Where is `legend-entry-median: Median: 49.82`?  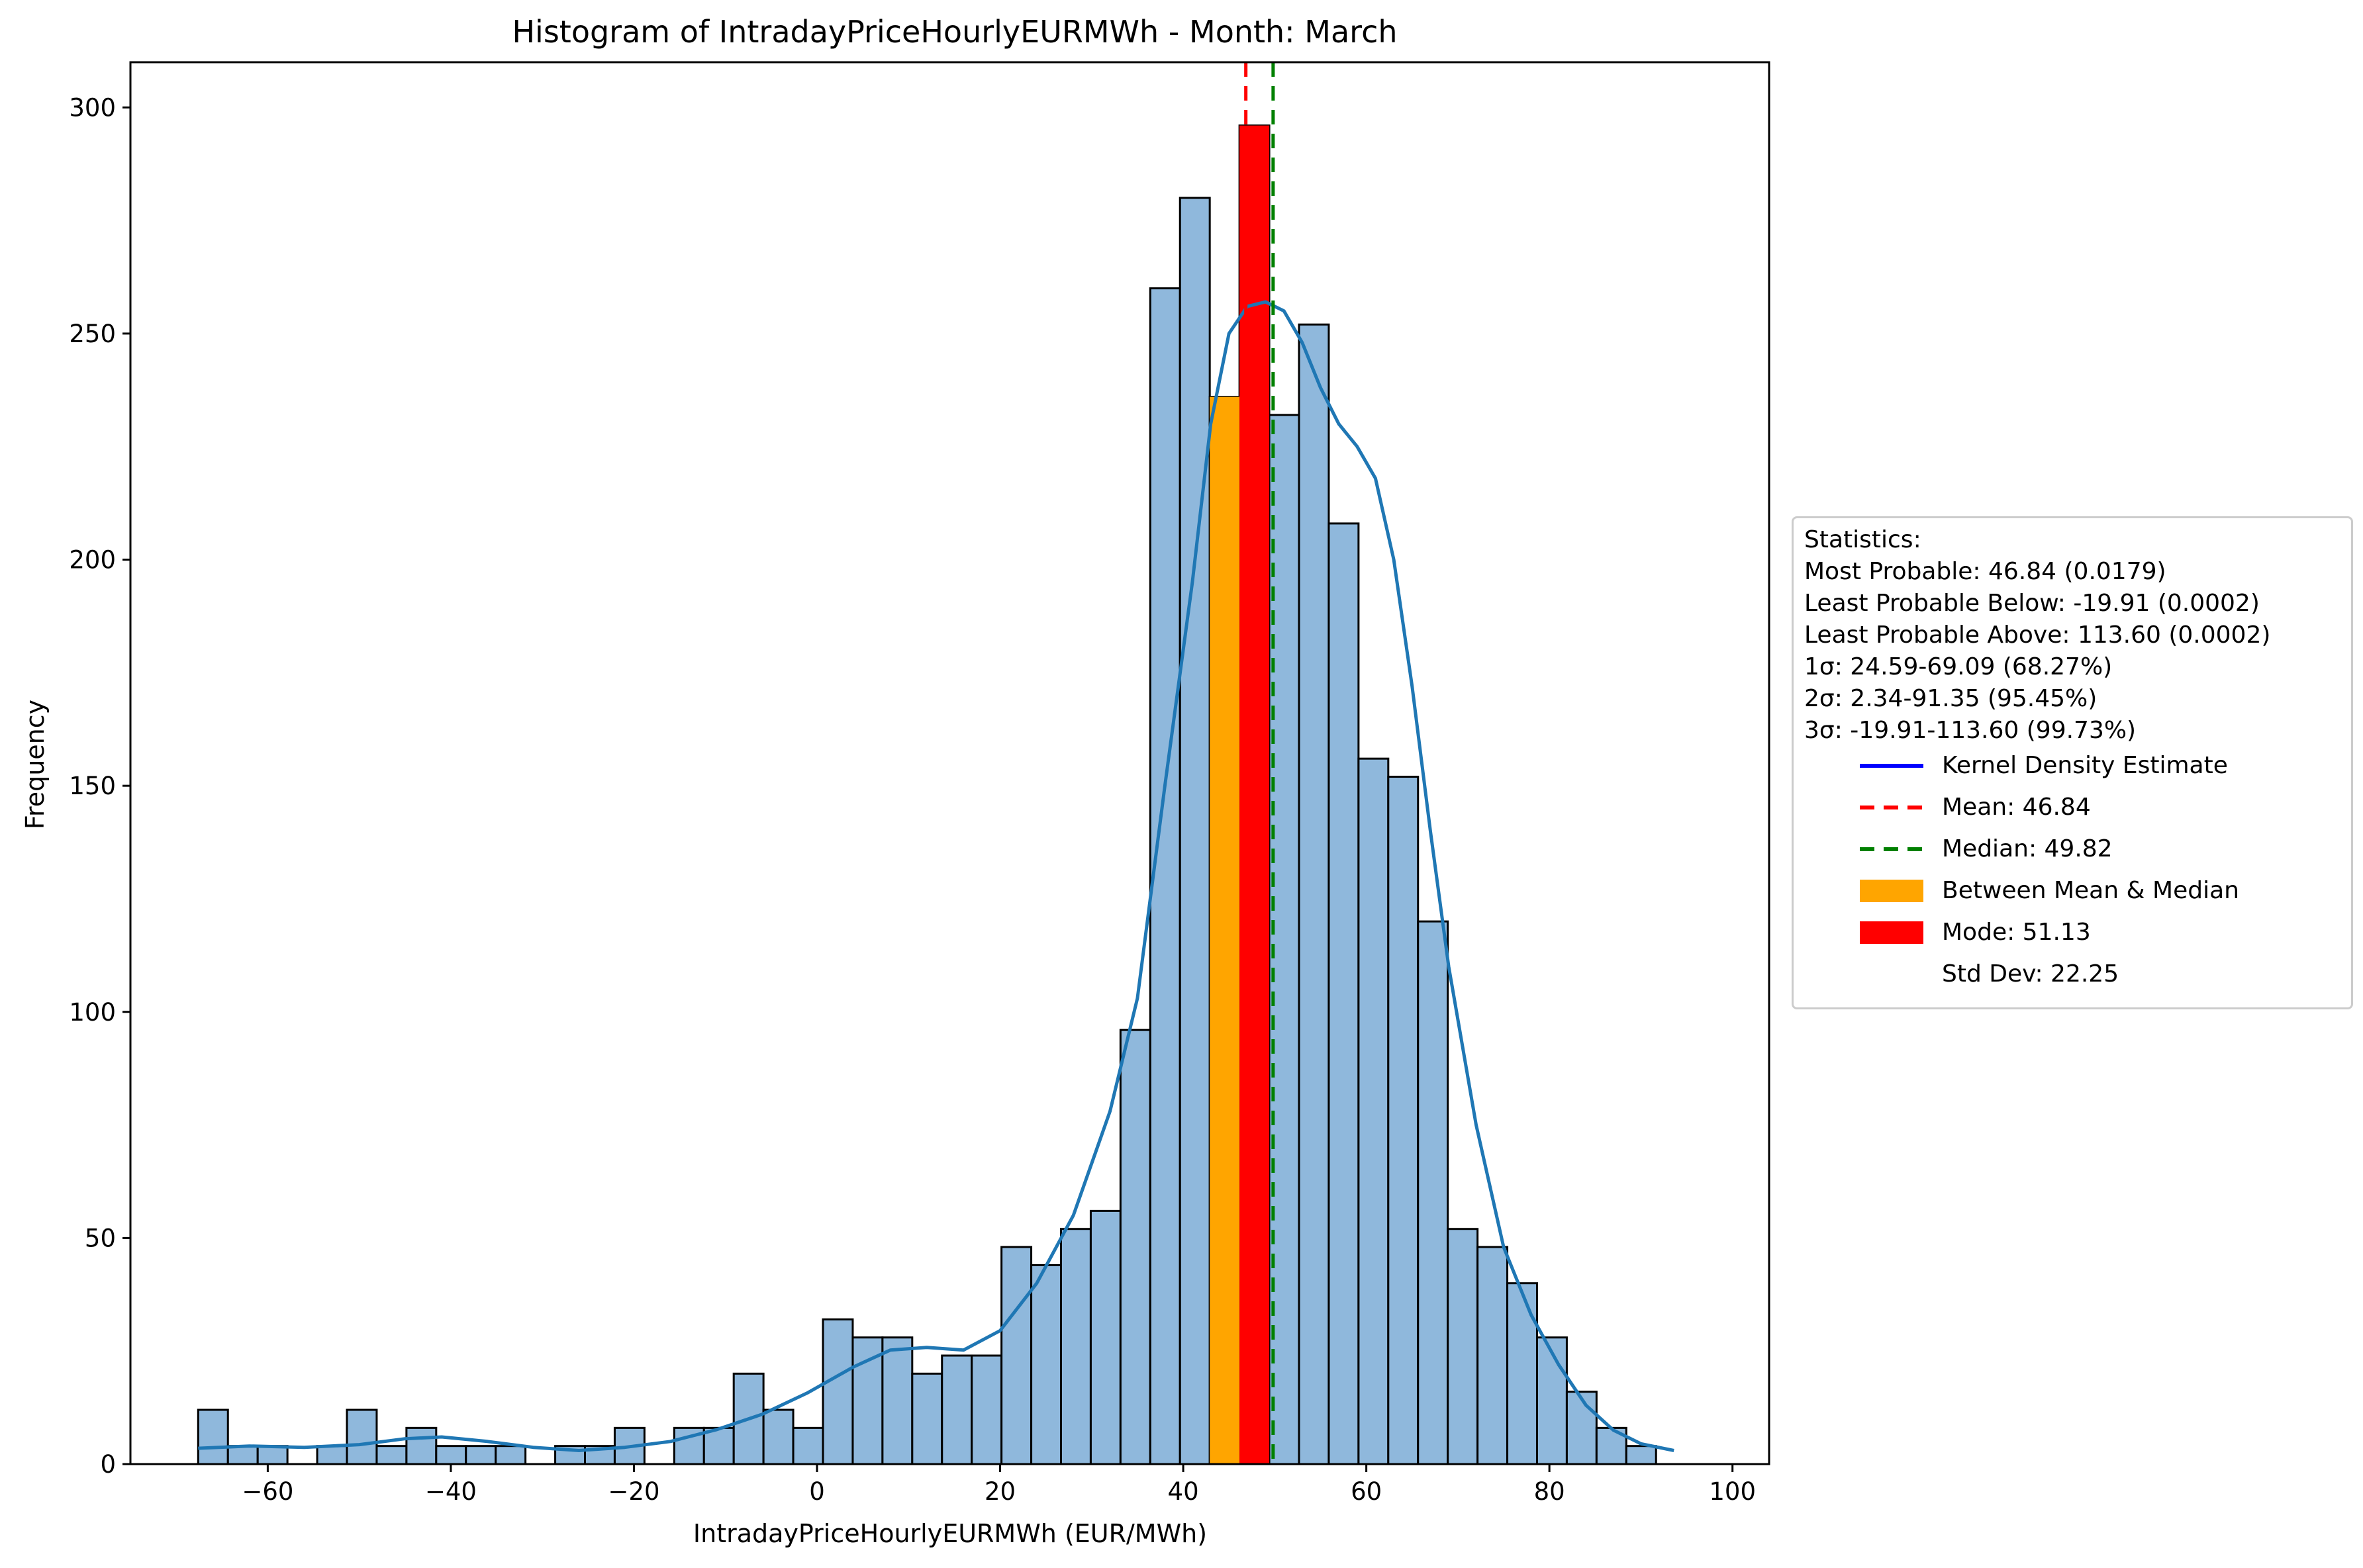 legend-entry-median: Median: 49.82 is located at coordinates (2098, 849).